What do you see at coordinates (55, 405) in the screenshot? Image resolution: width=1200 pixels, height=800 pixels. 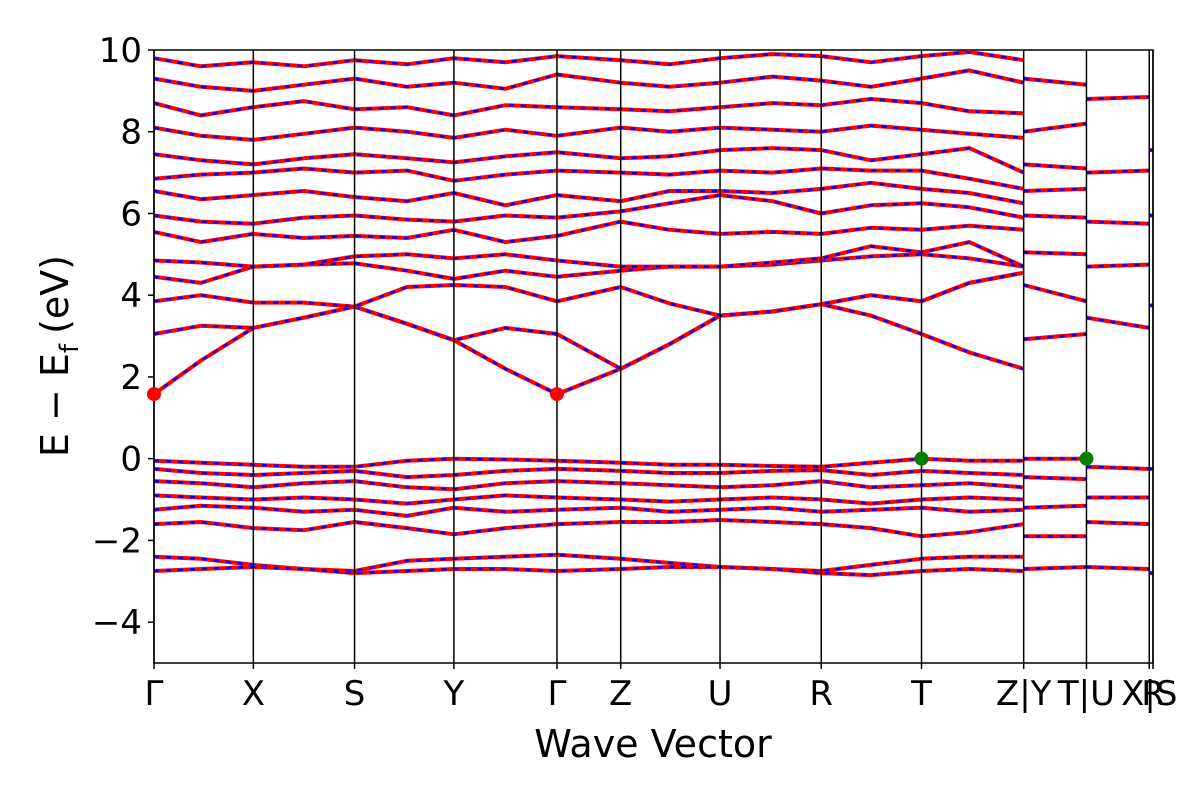 I see `y-axis-label-main: E − E` at bounding box center [55, 405].